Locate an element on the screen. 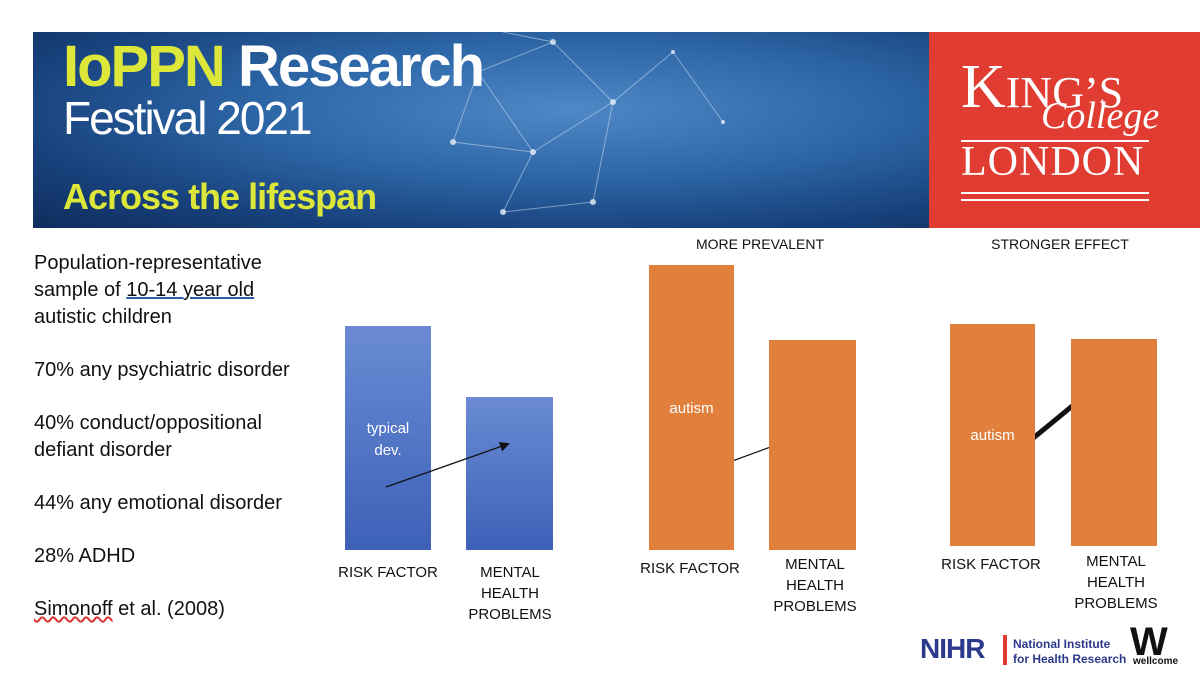 This screenshot has height=676, width=1200. x-label-health-1: HEALTH is located at coordinates (510, 593).